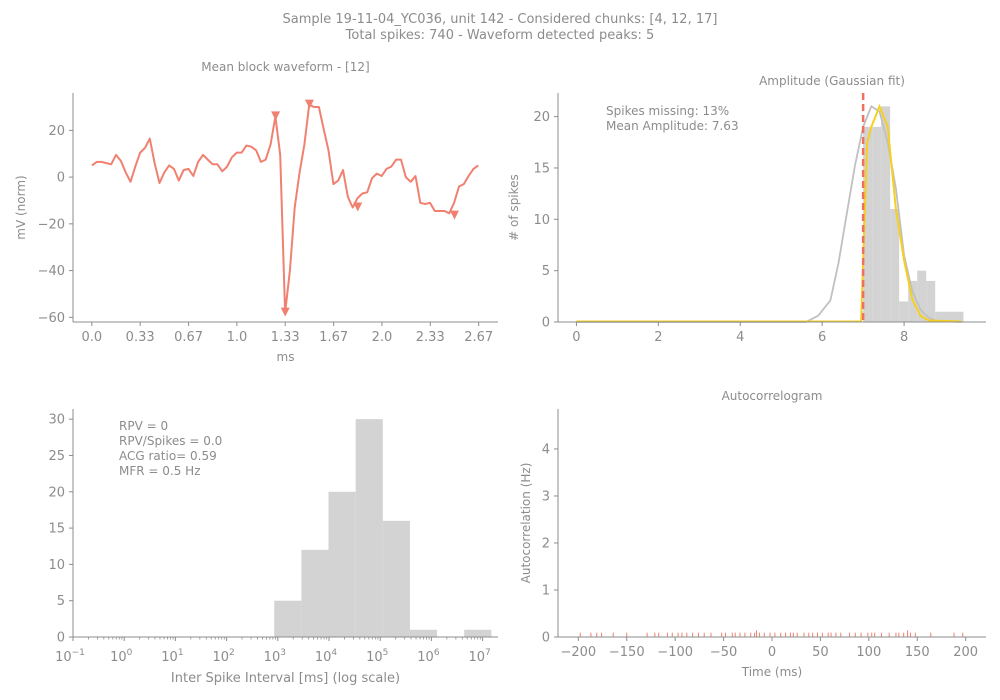  Describe the element at coordinates (627, 652) in the screenshot. I see `acg-x-tick-label: −150` at that location.